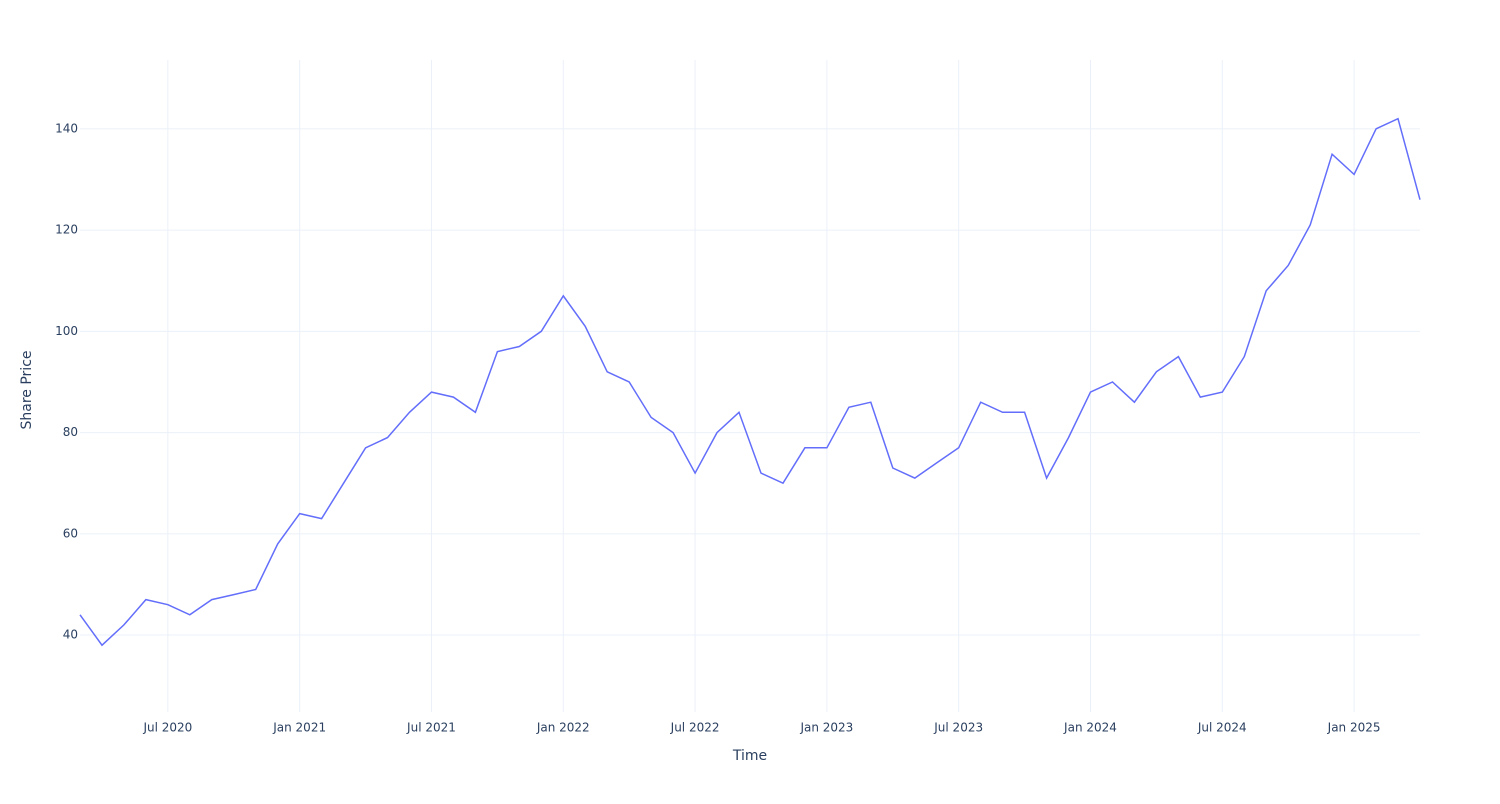  I want to click on x-tick-label: Jul 2024, so click(1222, 728).